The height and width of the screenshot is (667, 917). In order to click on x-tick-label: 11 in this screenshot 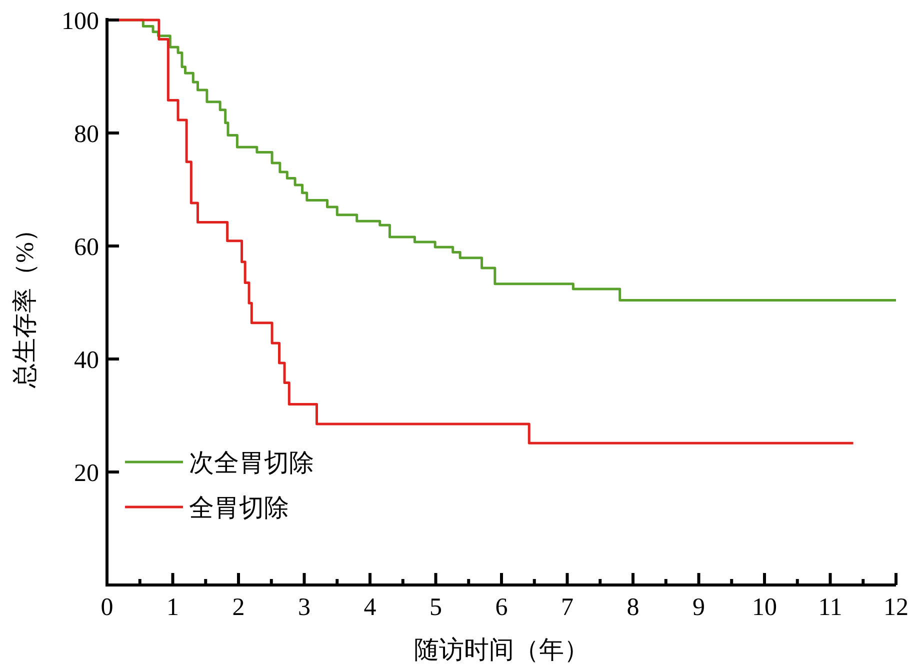, I will do `click(830, 607)`.